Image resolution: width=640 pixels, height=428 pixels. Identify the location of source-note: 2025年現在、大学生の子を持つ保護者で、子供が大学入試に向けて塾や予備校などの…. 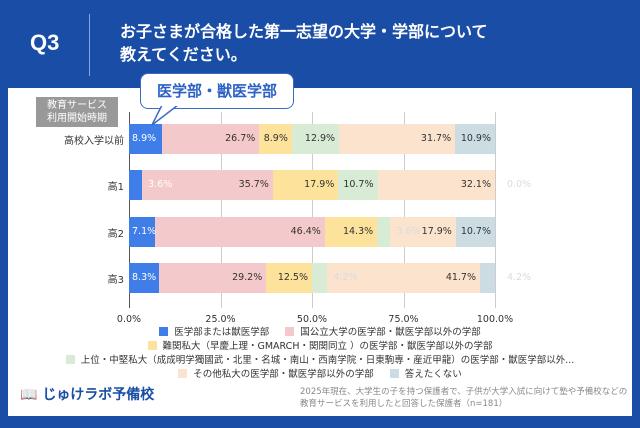
(463, 398).